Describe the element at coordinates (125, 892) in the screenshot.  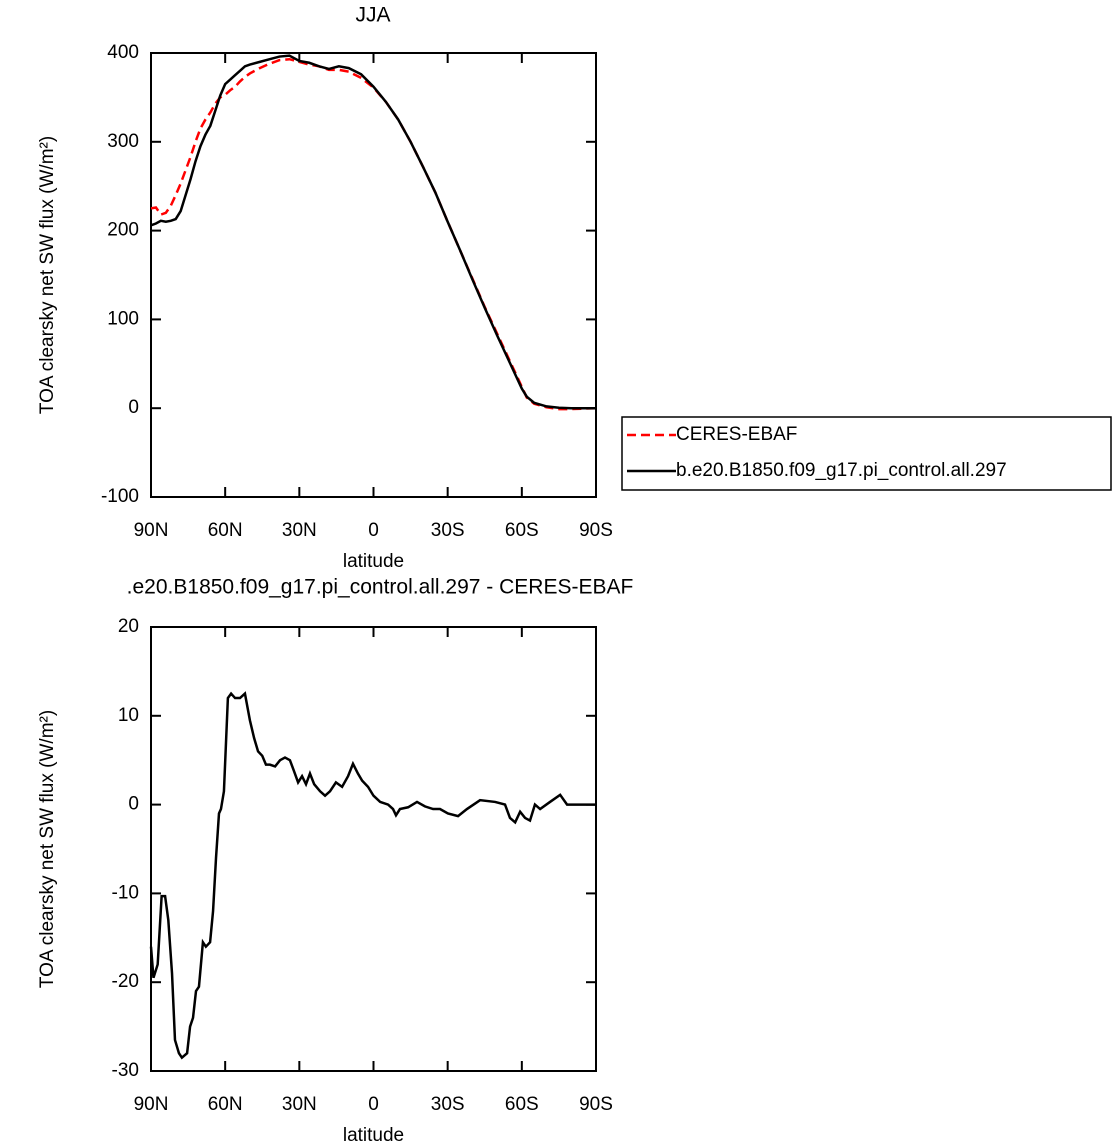
I see `y-tick-label: -10` at that location.